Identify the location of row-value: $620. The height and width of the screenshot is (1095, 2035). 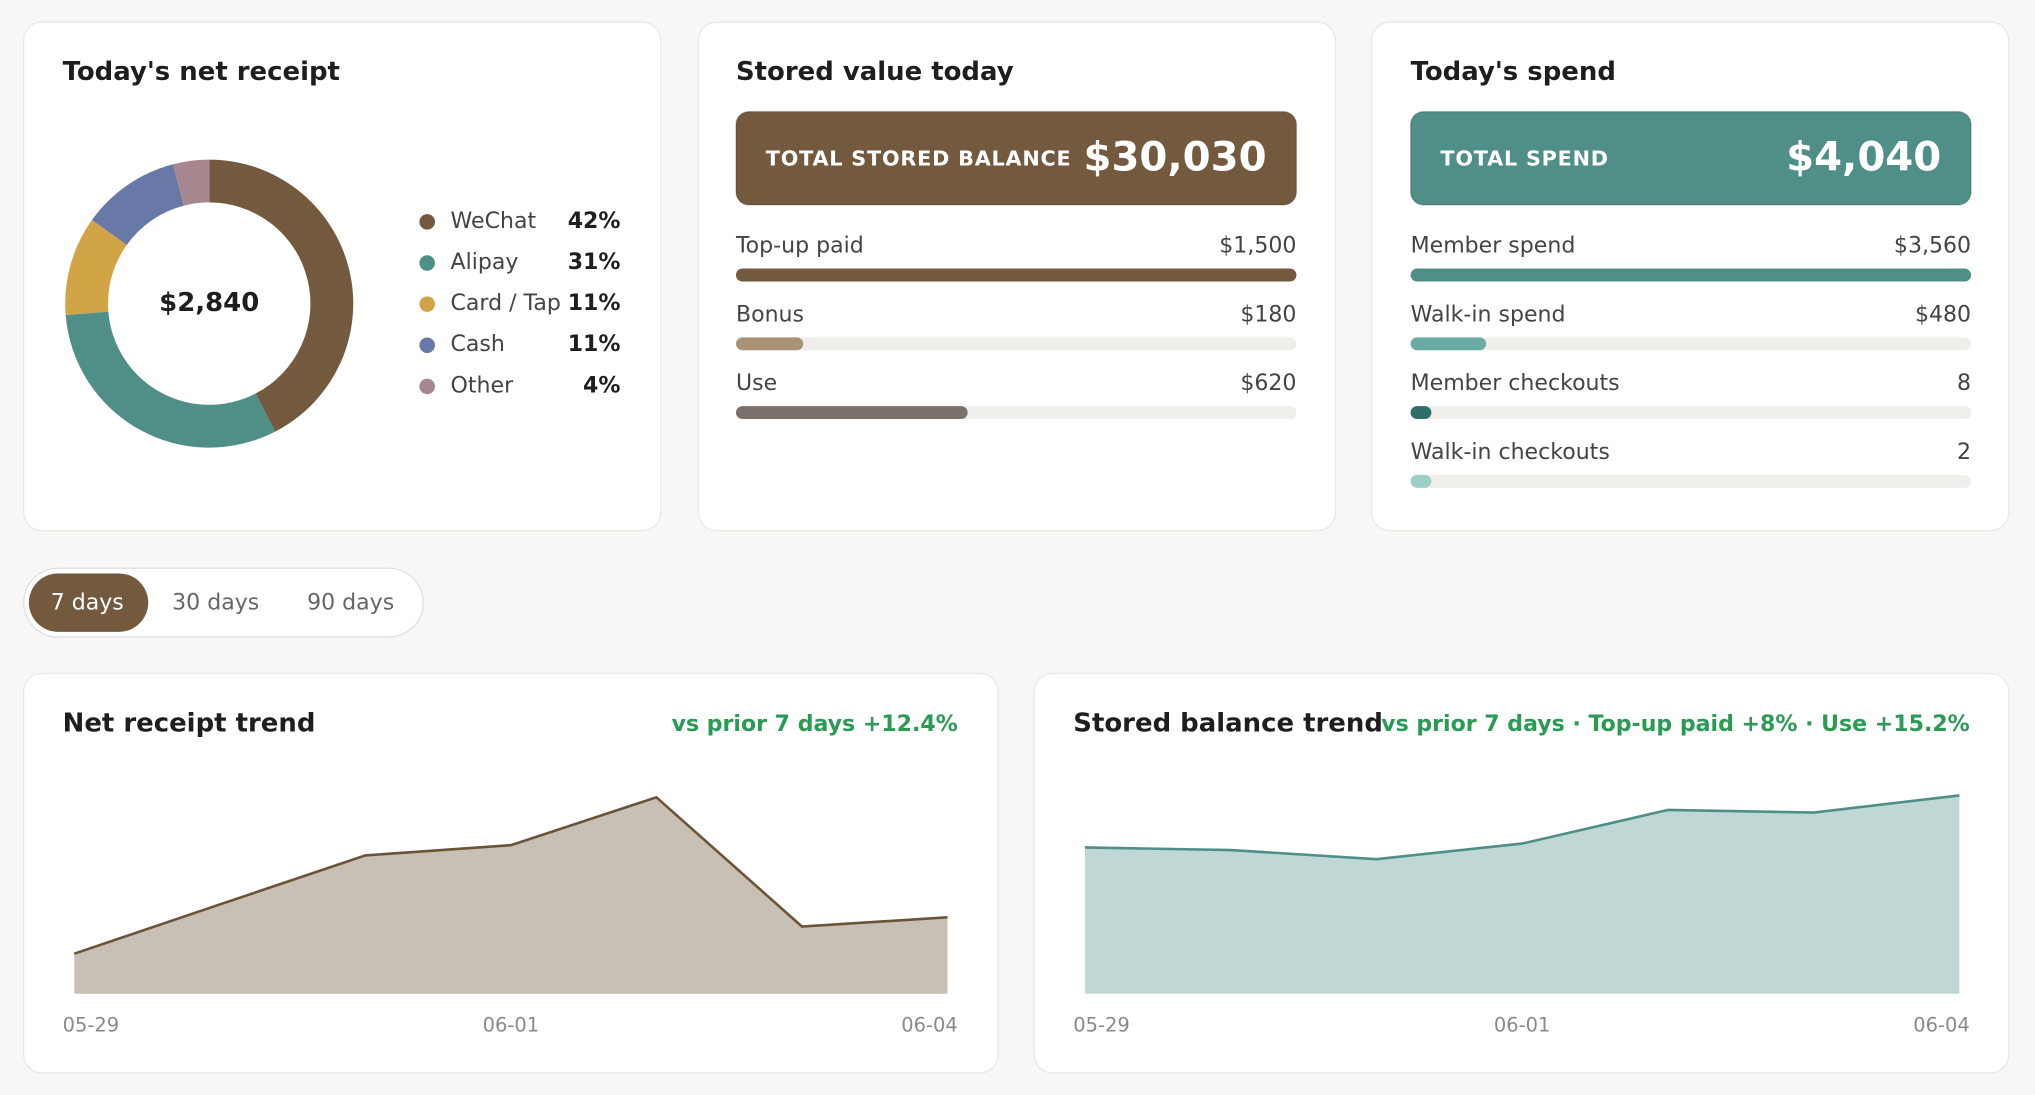
(1268, 383).